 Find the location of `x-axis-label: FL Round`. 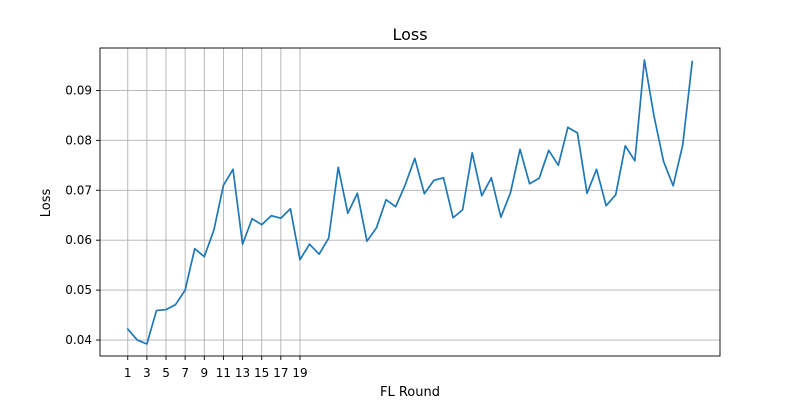

x-axis-label: FL Round is located at coordinates (410, 392).